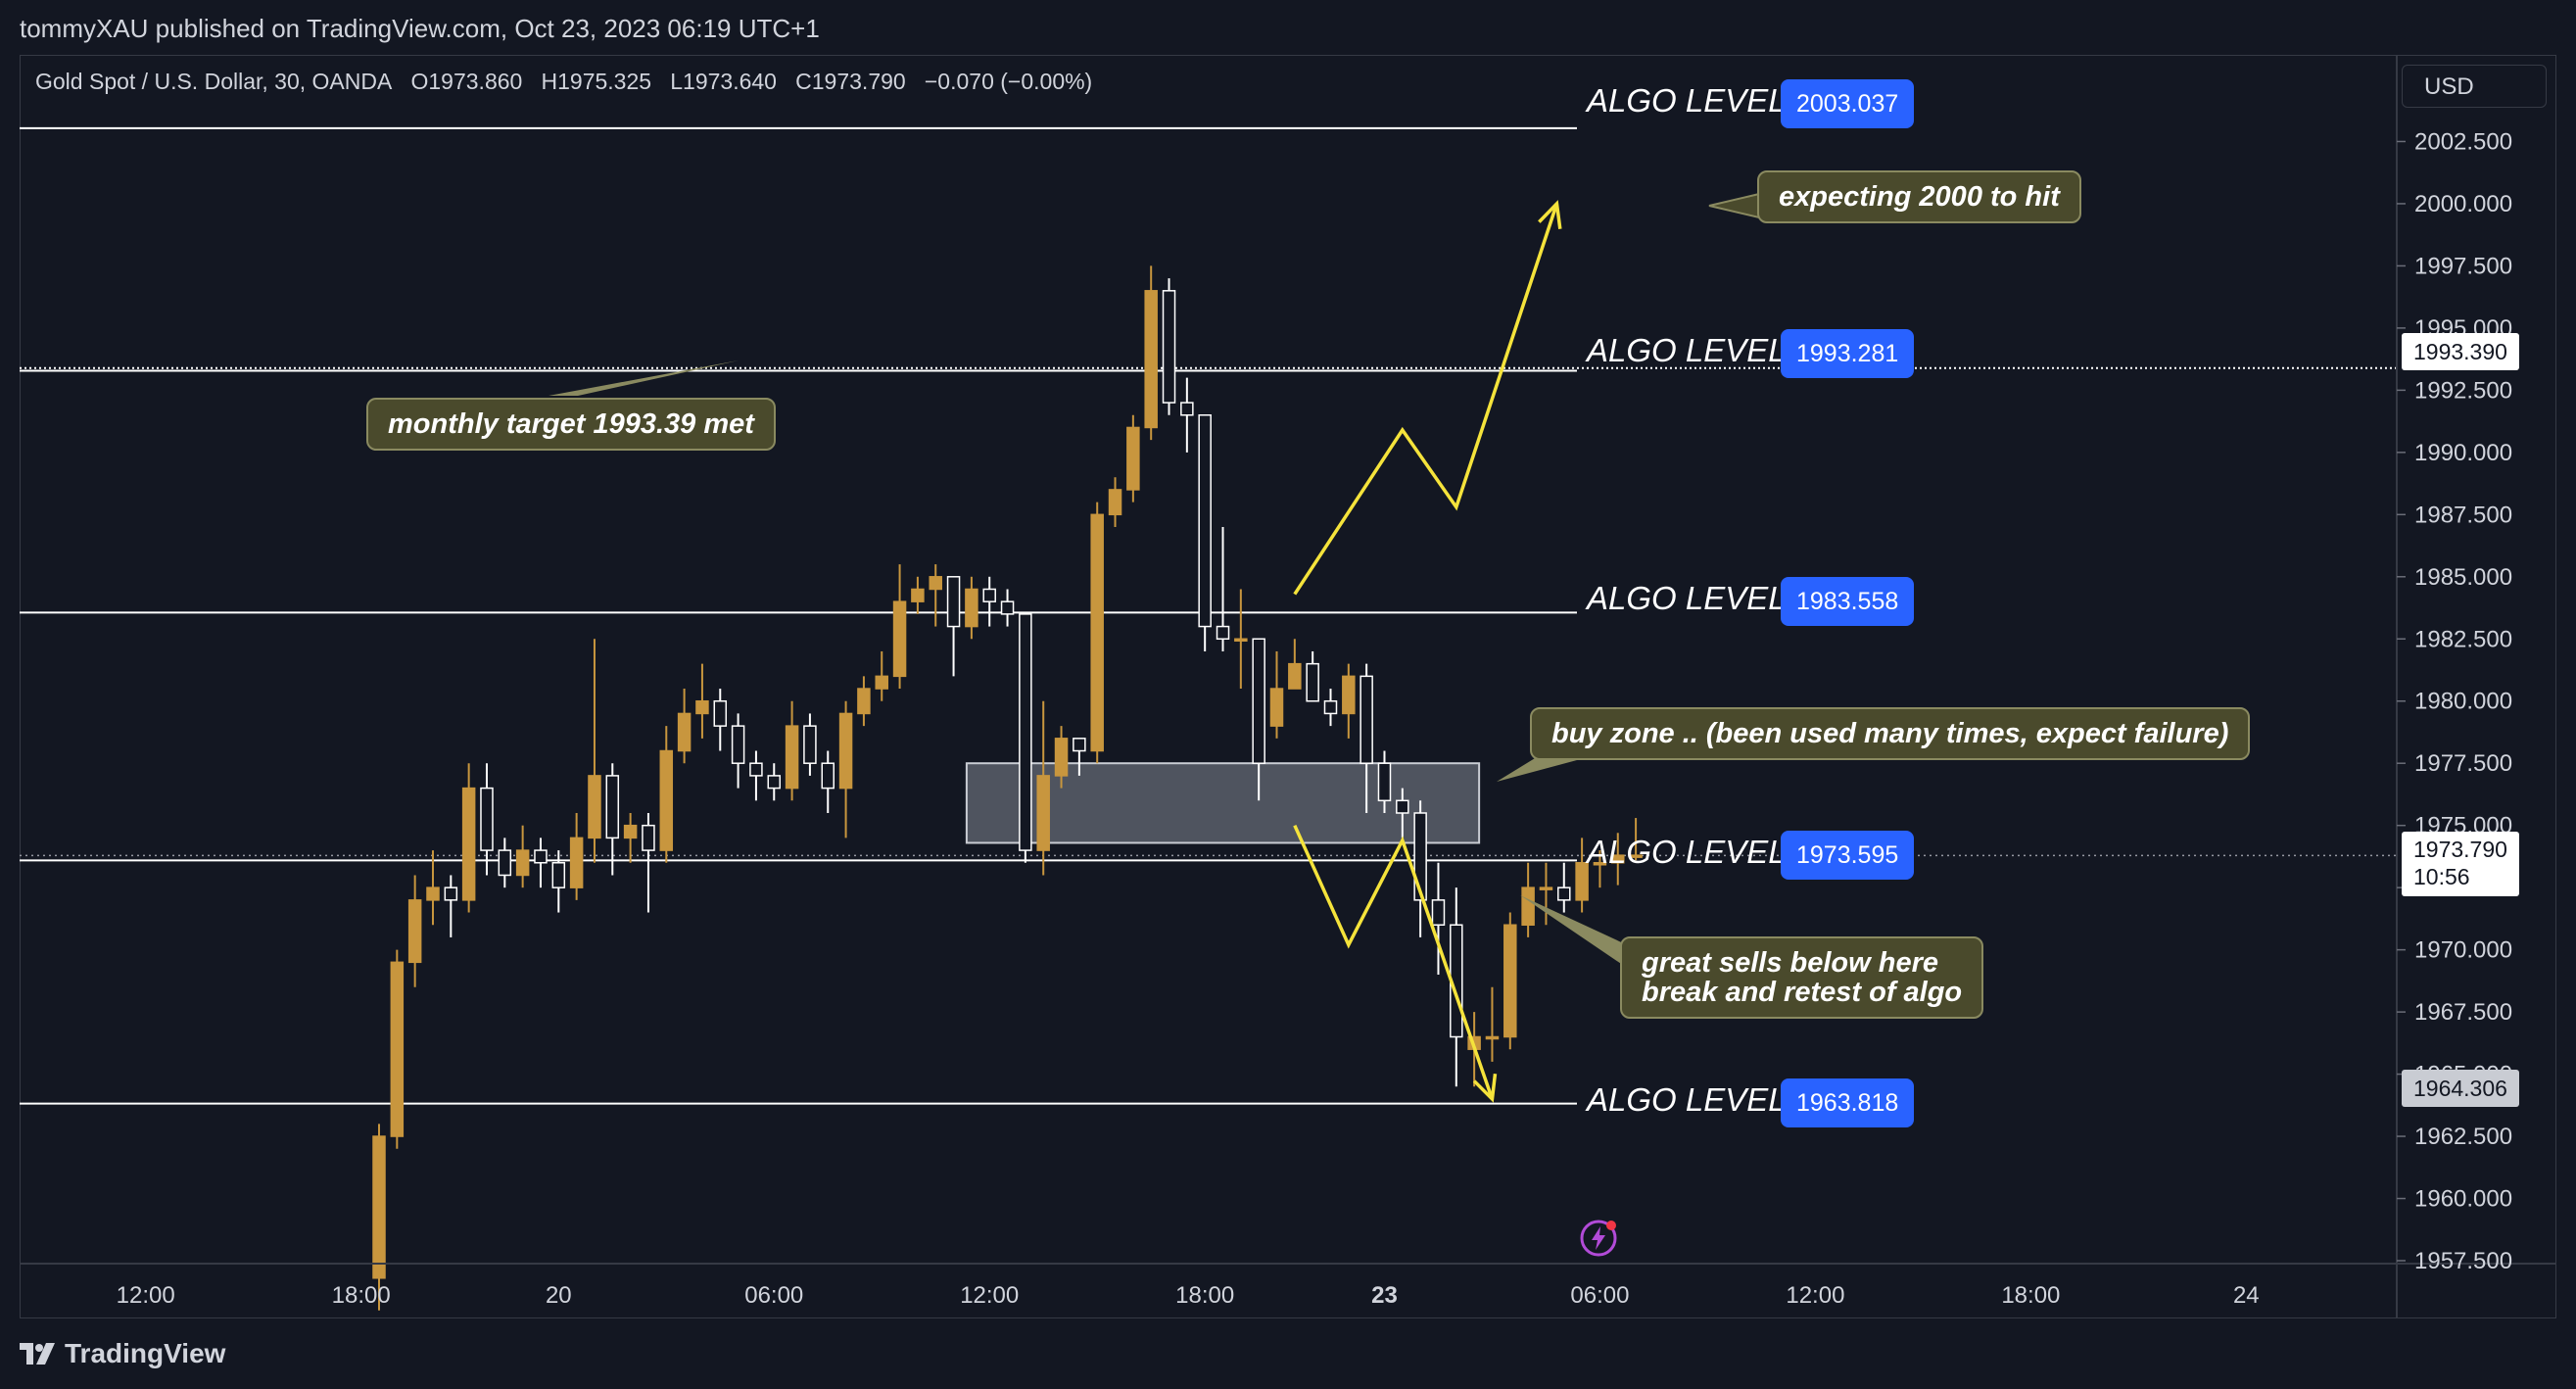 This screenshot has height=1389, width=2576. Describe the element at coordinates (1848, 855) in the screenshot. I see `algo-level-badge-4: 1973.595` at that location.